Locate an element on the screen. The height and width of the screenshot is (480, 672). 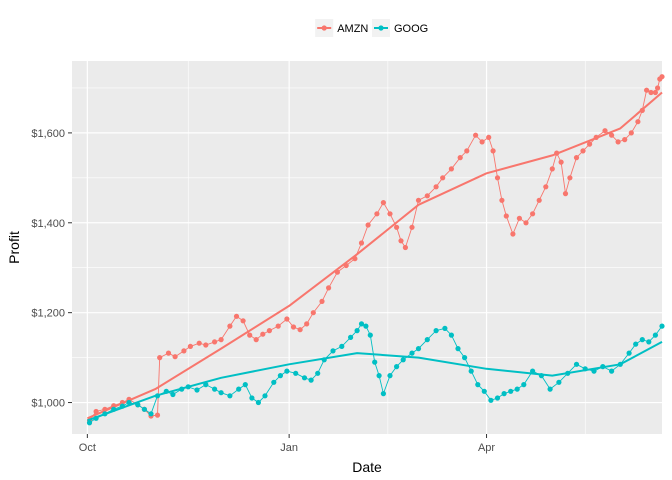
legend-label-goog: GOOG is located at coordinates (411, 29).